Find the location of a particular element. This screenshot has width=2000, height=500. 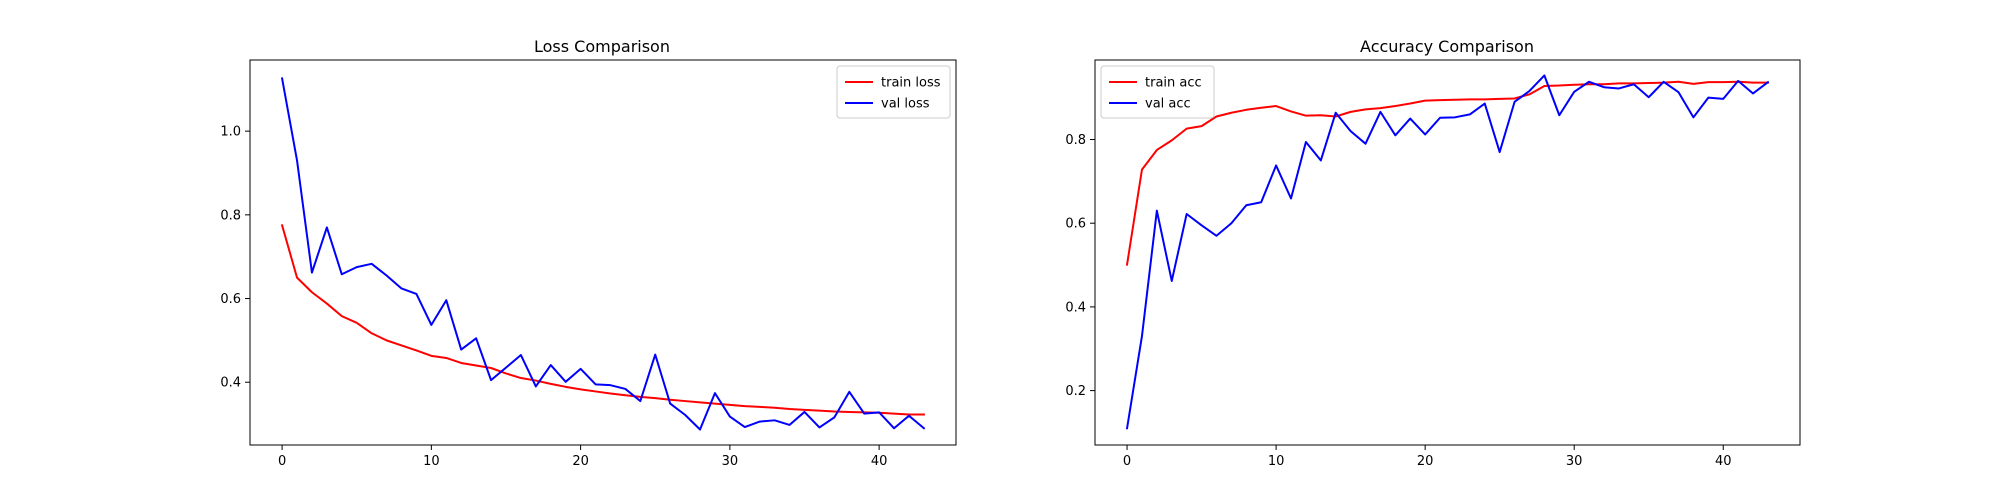

y-tick-label: 1.0 is located at coordinates (230, 132).